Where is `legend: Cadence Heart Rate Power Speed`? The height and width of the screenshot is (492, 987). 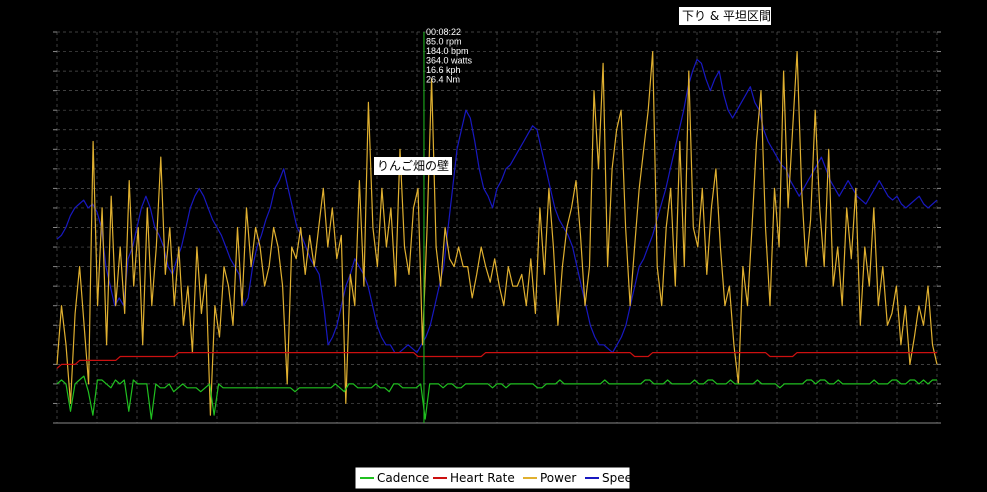 legend: Cadence Heart Rate Power Speed is located at coordinates (497, 478).